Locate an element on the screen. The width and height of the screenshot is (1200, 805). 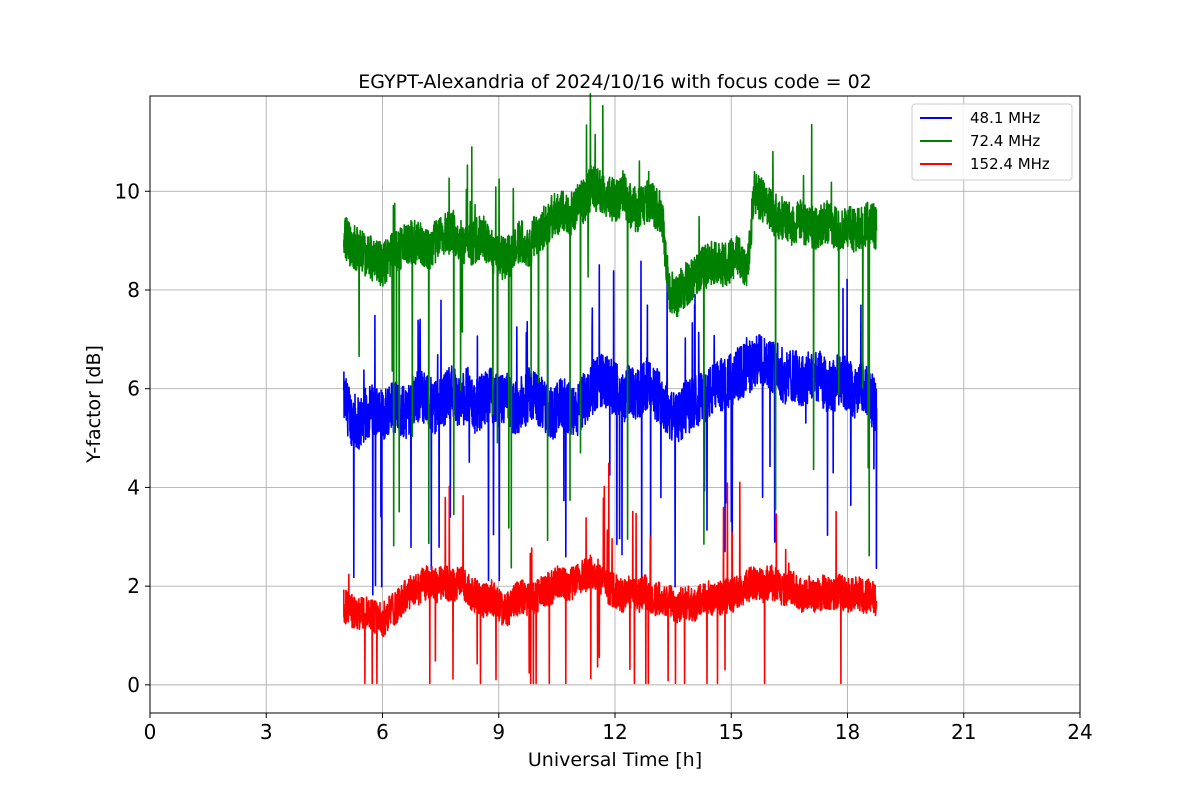
y-tick-label: 6 is located at coordinates (133, 389).